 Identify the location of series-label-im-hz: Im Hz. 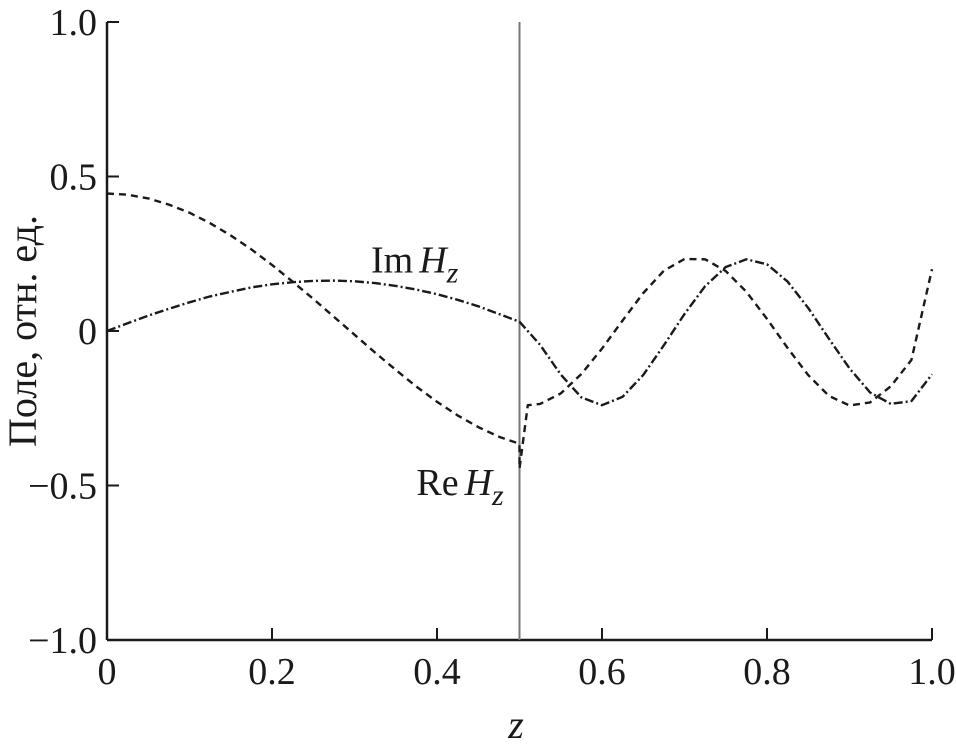
(415, 264).